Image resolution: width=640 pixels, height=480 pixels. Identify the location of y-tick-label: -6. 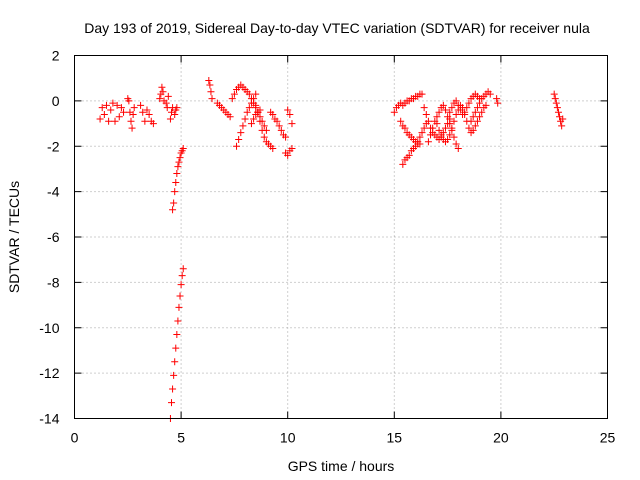
(53, 237).